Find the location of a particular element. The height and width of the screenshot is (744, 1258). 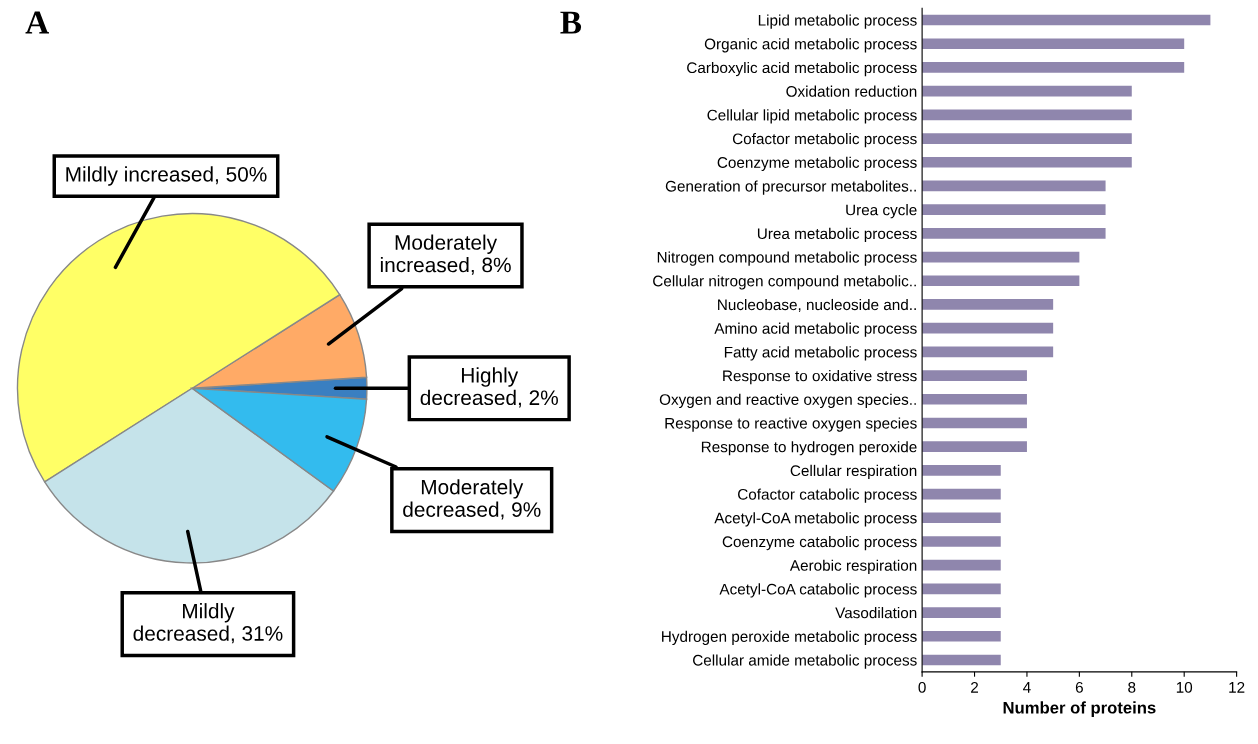

y-tick-label: Coenzyme catabolic process is located at coordinates (819, 543).